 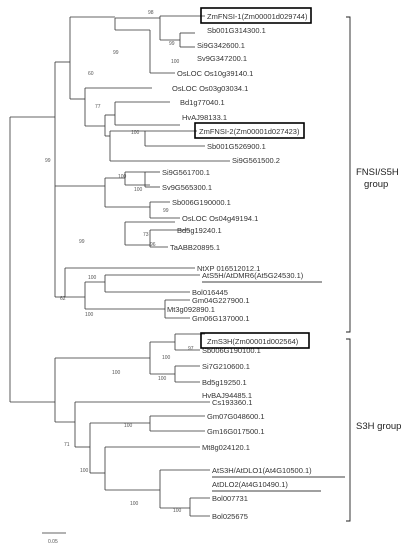 What do you see at coordinates (199, 230) in the screenshot?
I see `leaf-bd5g19240: Bd5g19240.1` at bounding box center [199, 230].